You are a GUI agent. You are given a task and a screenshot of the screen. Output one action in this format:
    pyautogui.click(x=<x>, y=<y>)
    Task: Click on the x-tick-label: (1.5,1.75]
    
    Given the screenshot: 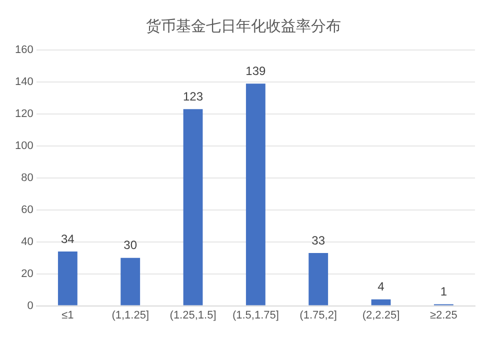 What is the action you would take?
    pyautogui.click(x=255, y=315)
    